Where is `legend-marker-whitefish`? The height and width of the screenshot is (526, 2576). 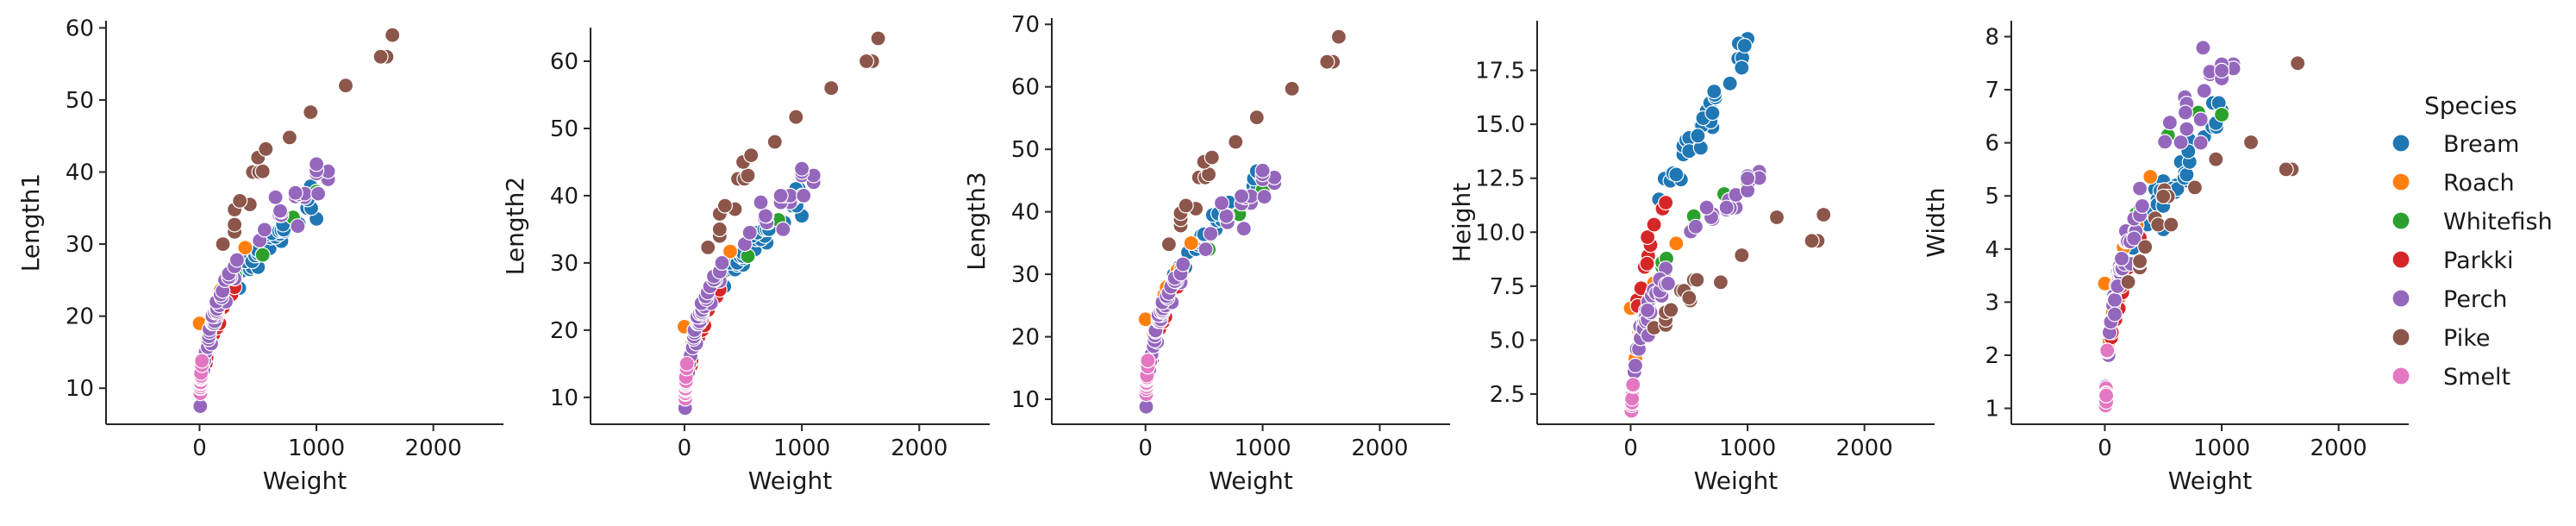 legend-marker-whitefish is located at coordinates (2401, 221).